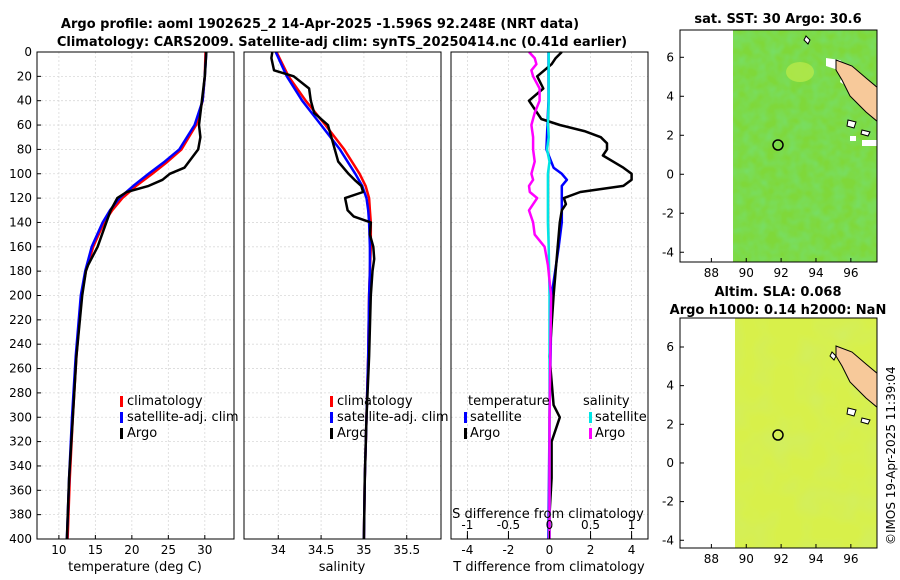  What do you see at coordinates (548, 295) in the screenshot?
I see `series-line-salinity-satellite` at bounding box center [548, 295].